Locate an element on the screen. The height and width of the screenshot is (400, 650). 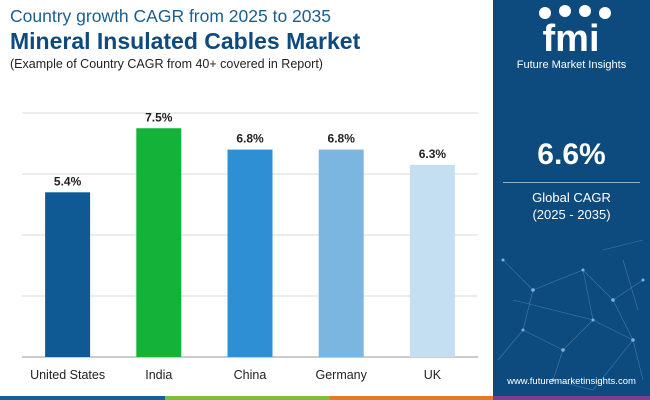
category-label: Germany is located at coordinates (341, 375).